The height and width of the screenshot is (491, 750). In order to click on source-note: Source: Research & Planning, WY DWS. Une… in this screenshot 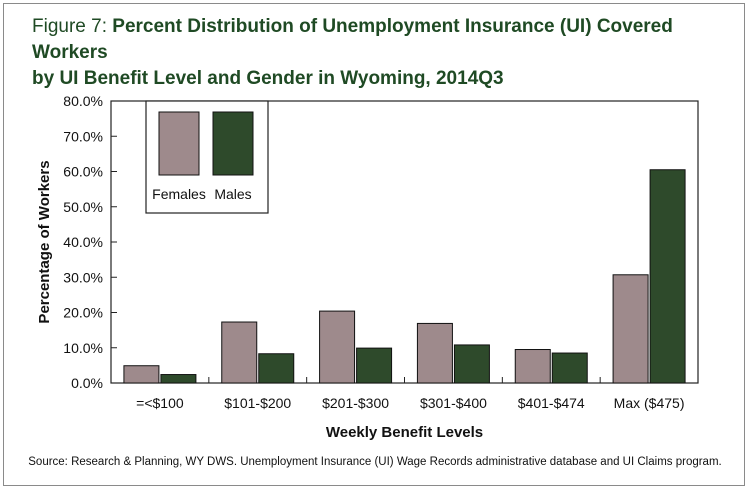, I will do `click(375, 462)`.